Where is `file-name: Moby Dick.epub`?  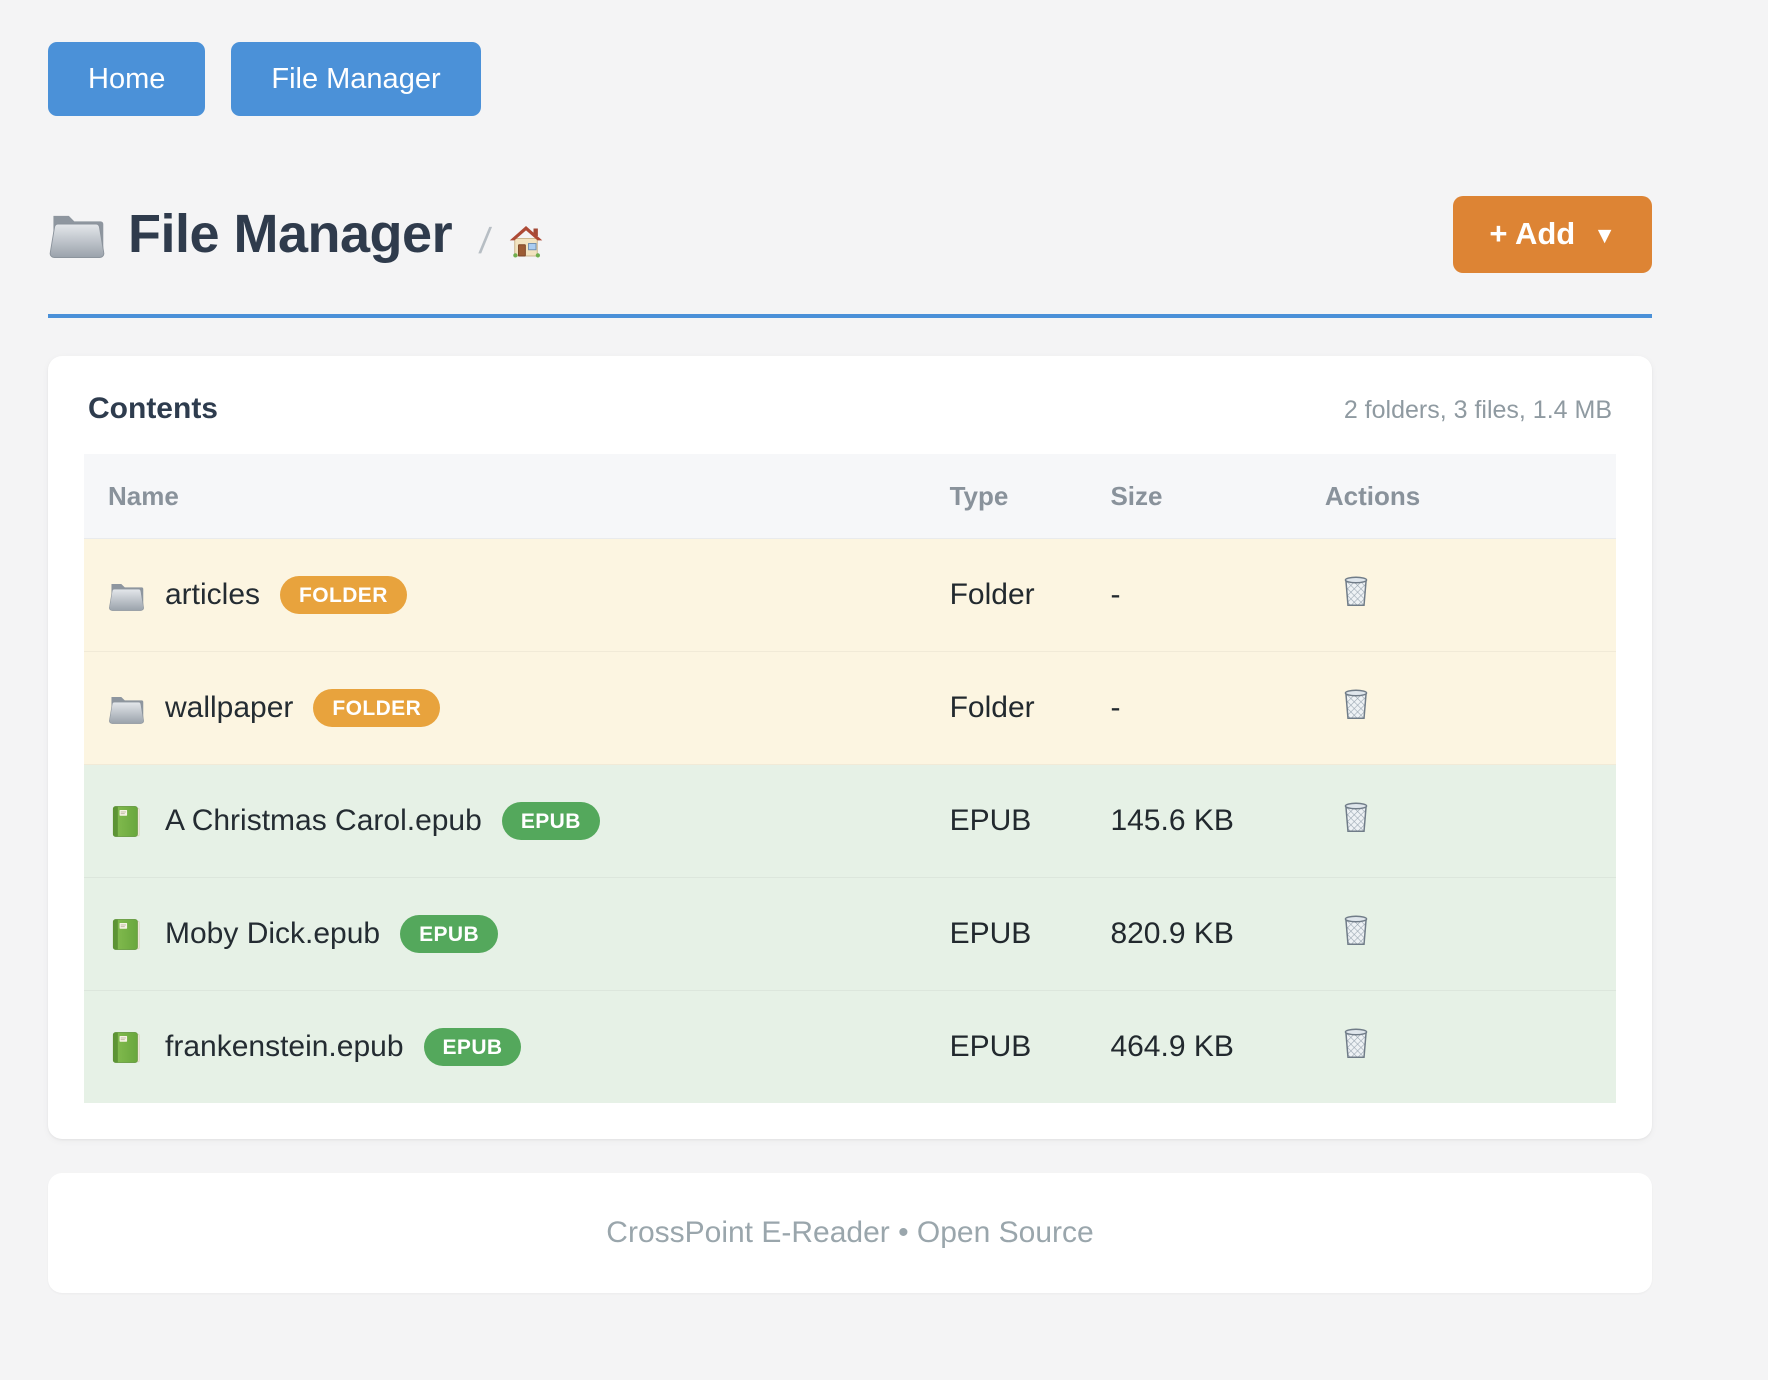 file-name: Moby Dick.epub is located at coordinates (273, 933).